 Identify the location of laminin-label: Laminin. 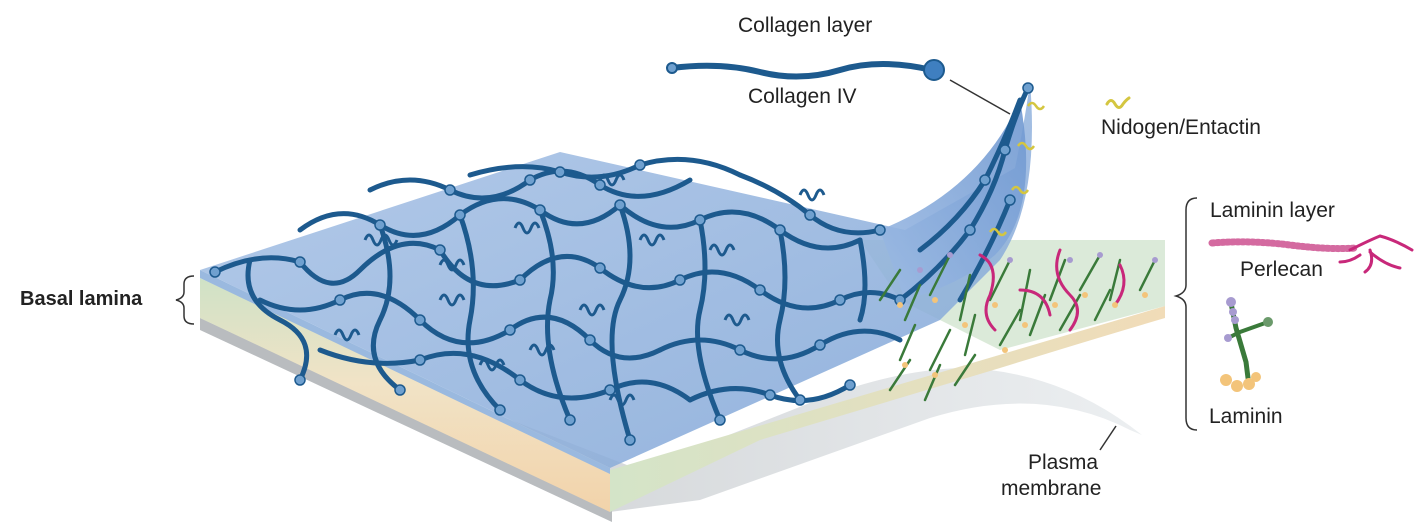
(1246, 416).